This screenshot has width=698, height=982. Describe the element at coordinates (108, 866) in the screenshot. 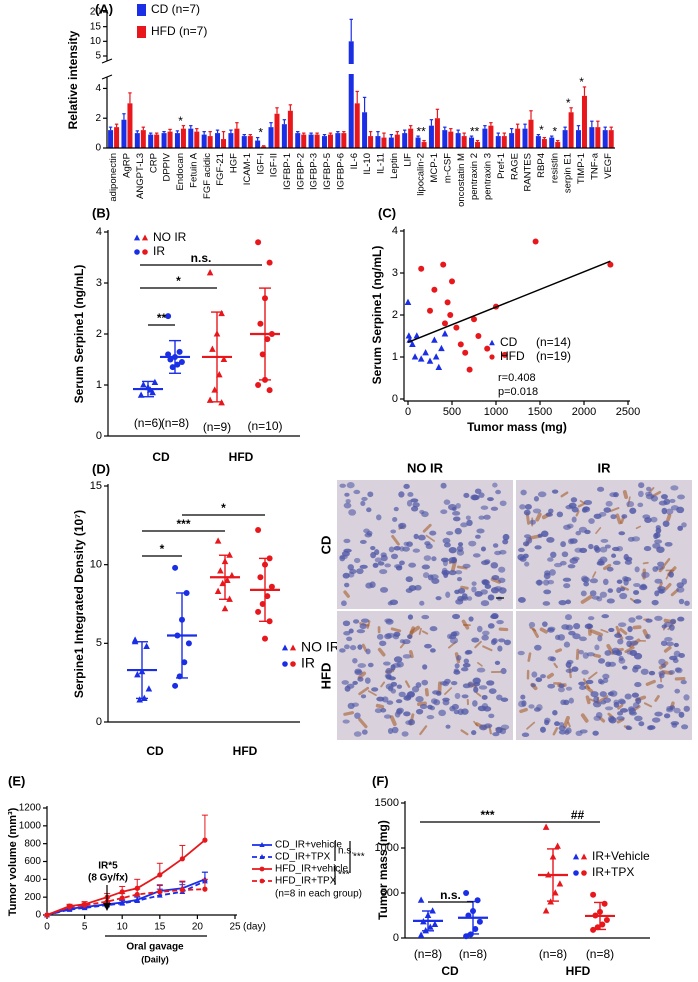

I see `annotation: IR*5` at that location.